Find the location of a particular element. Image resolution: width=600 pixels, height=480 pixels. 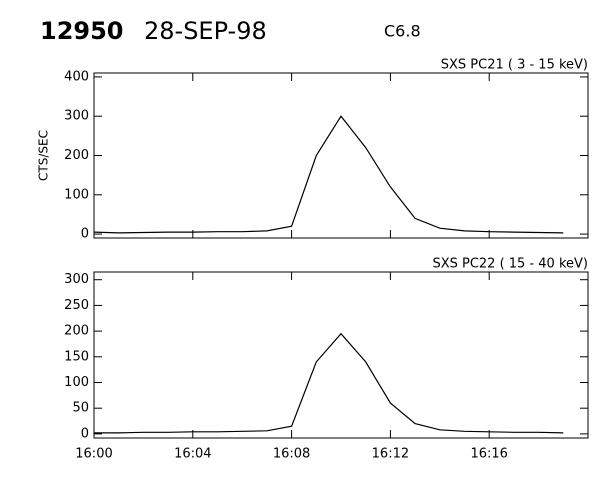

x-tick-label: 16:12 is located at coordinates (390, 454).